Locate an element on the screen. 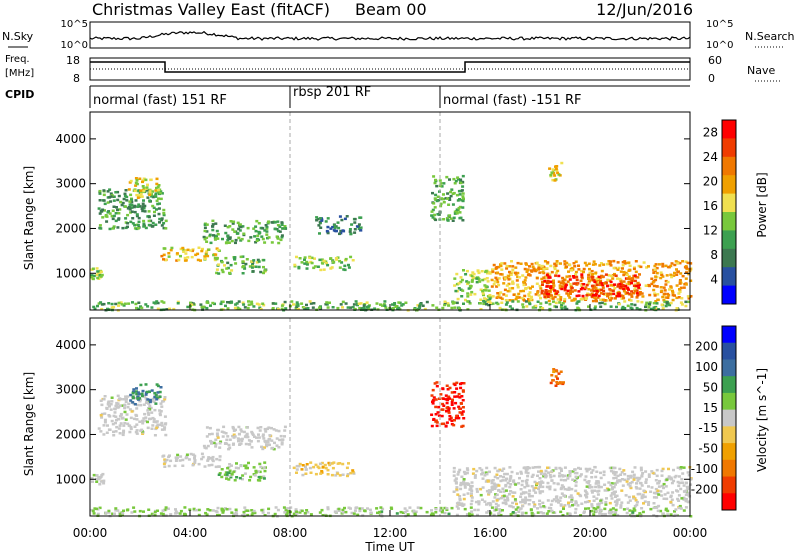 The image size is (800, 554). colorbar-tick-label: 16 is located at coordinates (710, 206).